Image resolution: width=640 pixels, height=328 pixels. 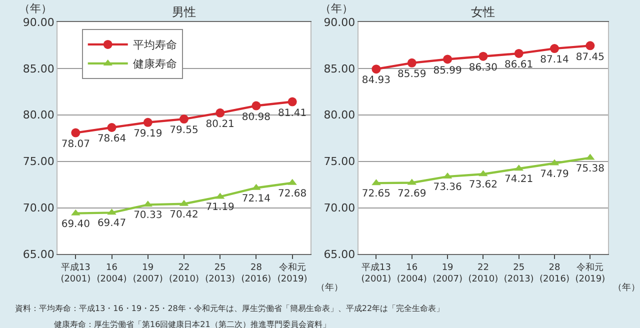 I want to click on data-label: 73.62, so click(x=483, y=185).